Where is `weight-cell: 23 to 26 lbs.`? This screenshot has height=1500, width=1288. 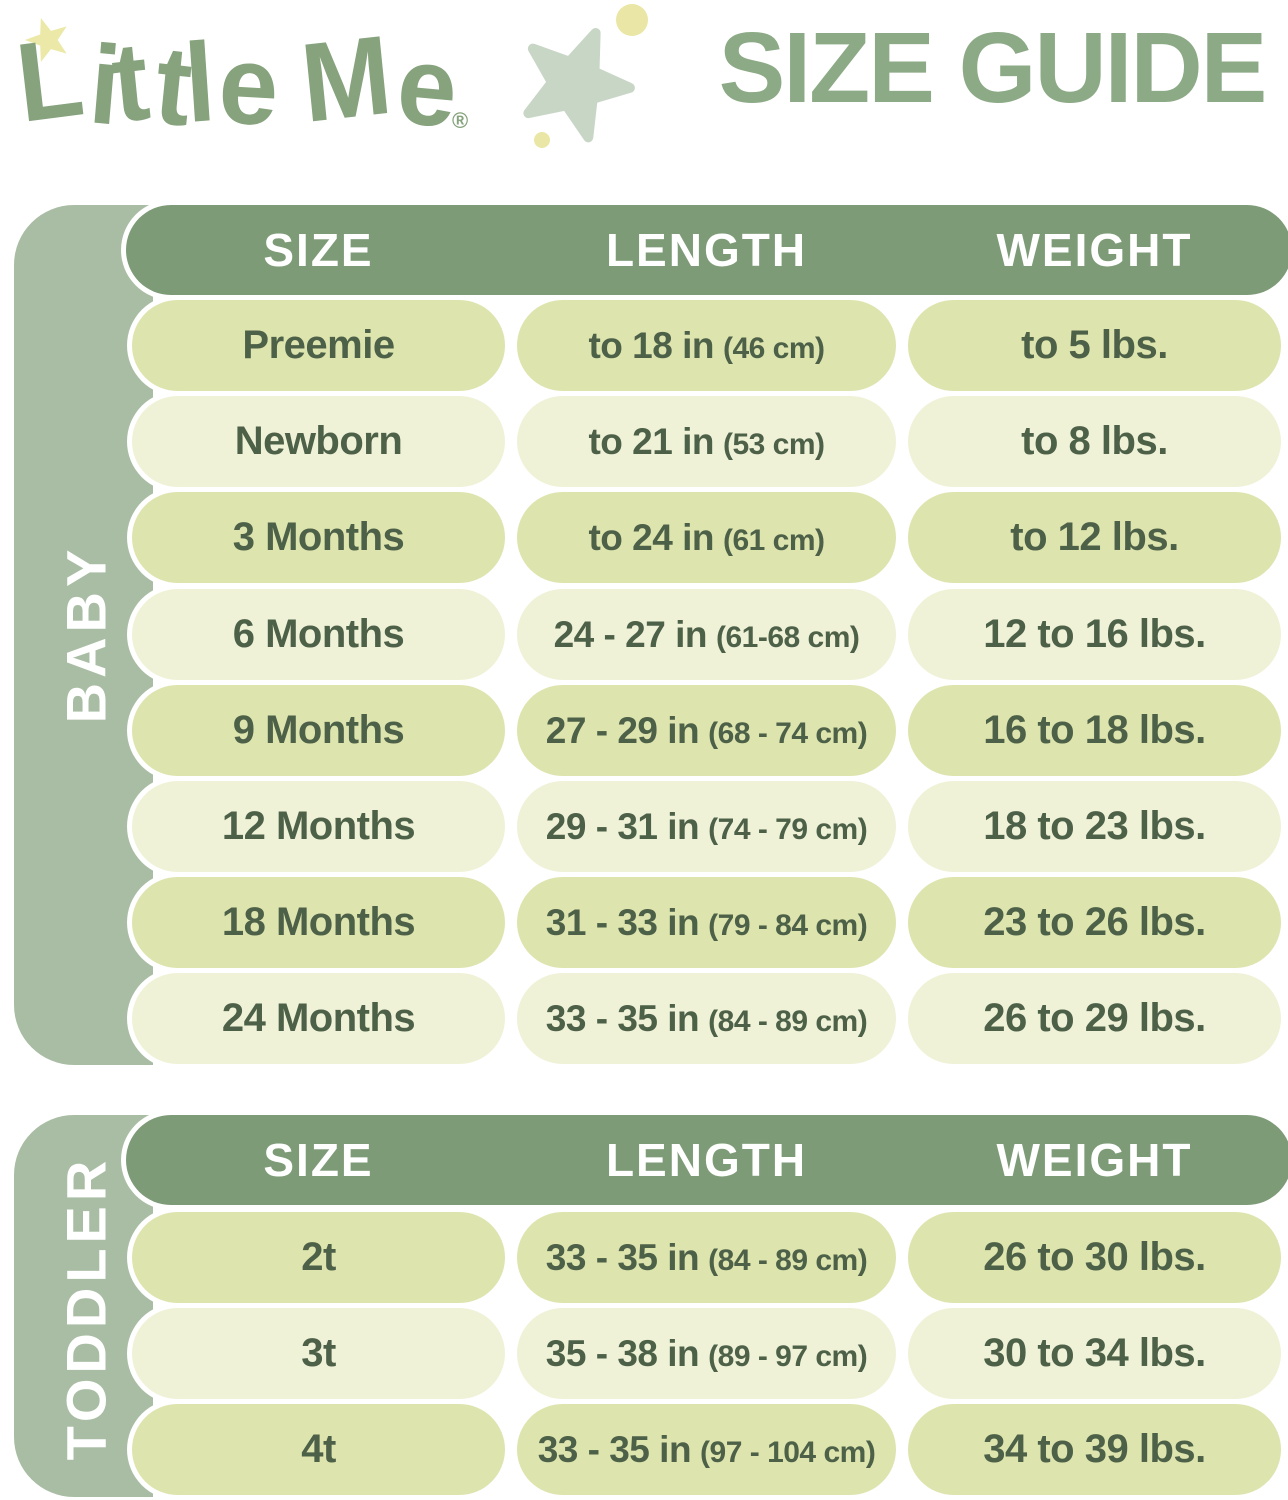 weight-cell: 23 to 26 lbs. is located at coordinates (1094, 922).